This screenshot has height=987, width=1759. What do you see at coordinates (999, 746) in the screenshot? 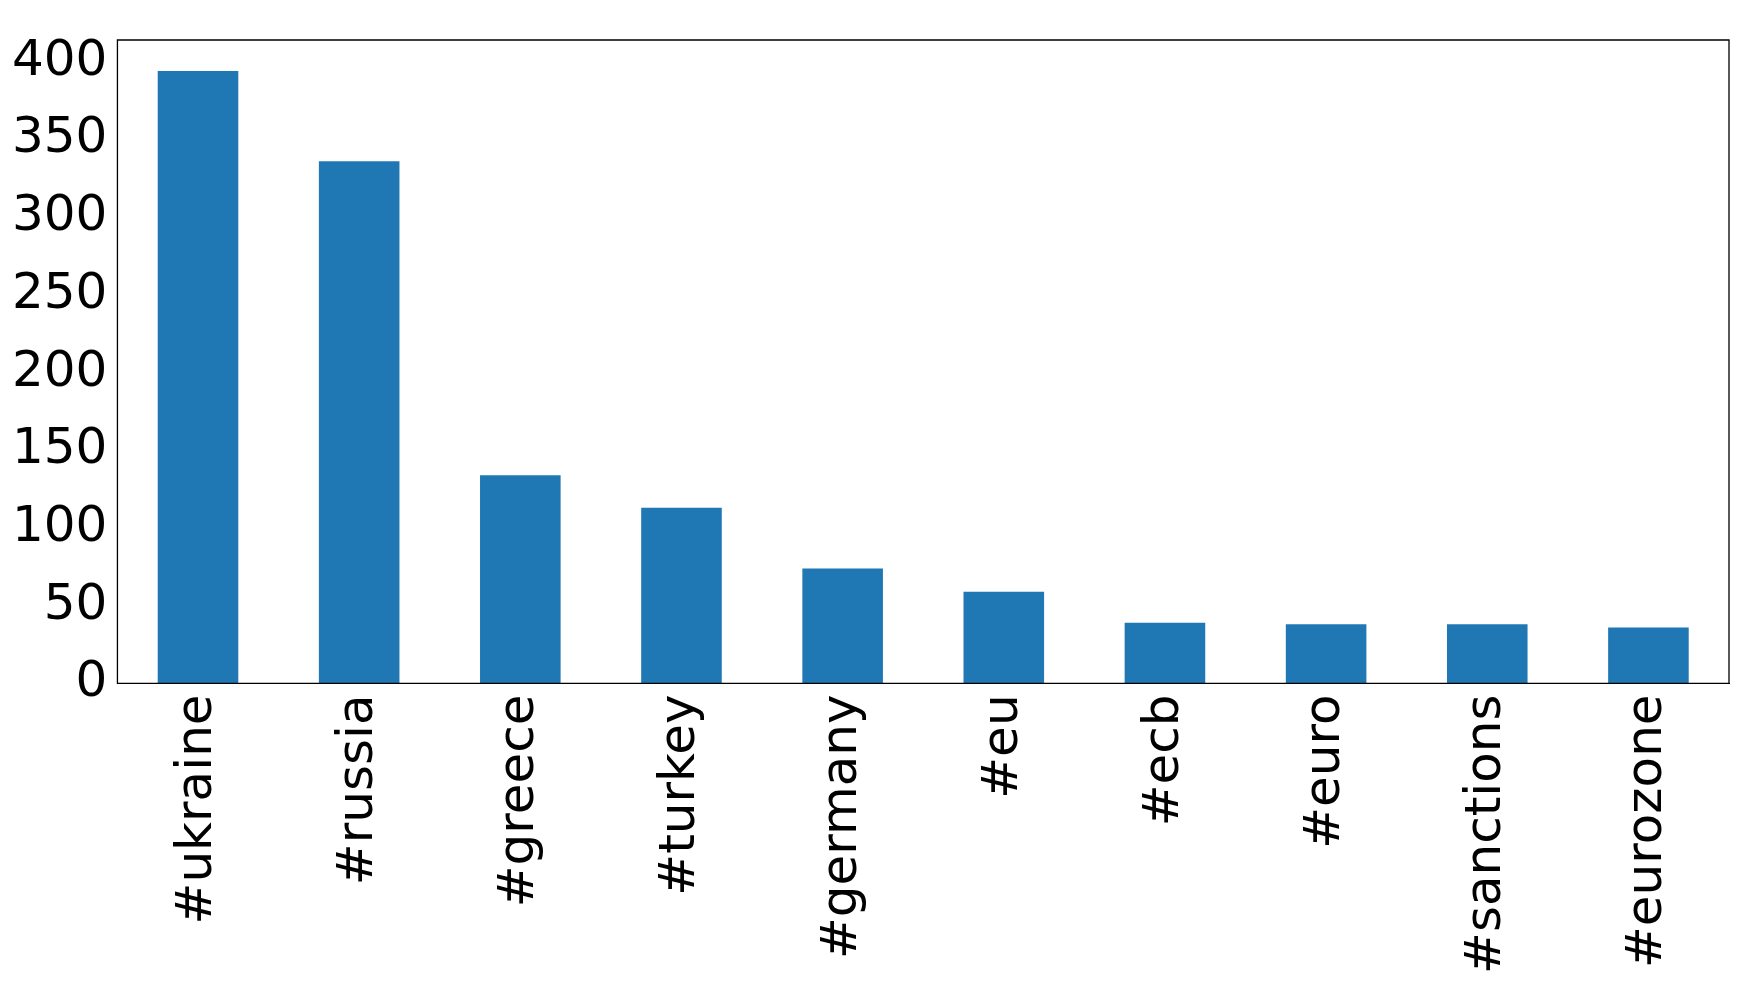
I see `x-tick-label: #eu` at bounding box center [999, 746].